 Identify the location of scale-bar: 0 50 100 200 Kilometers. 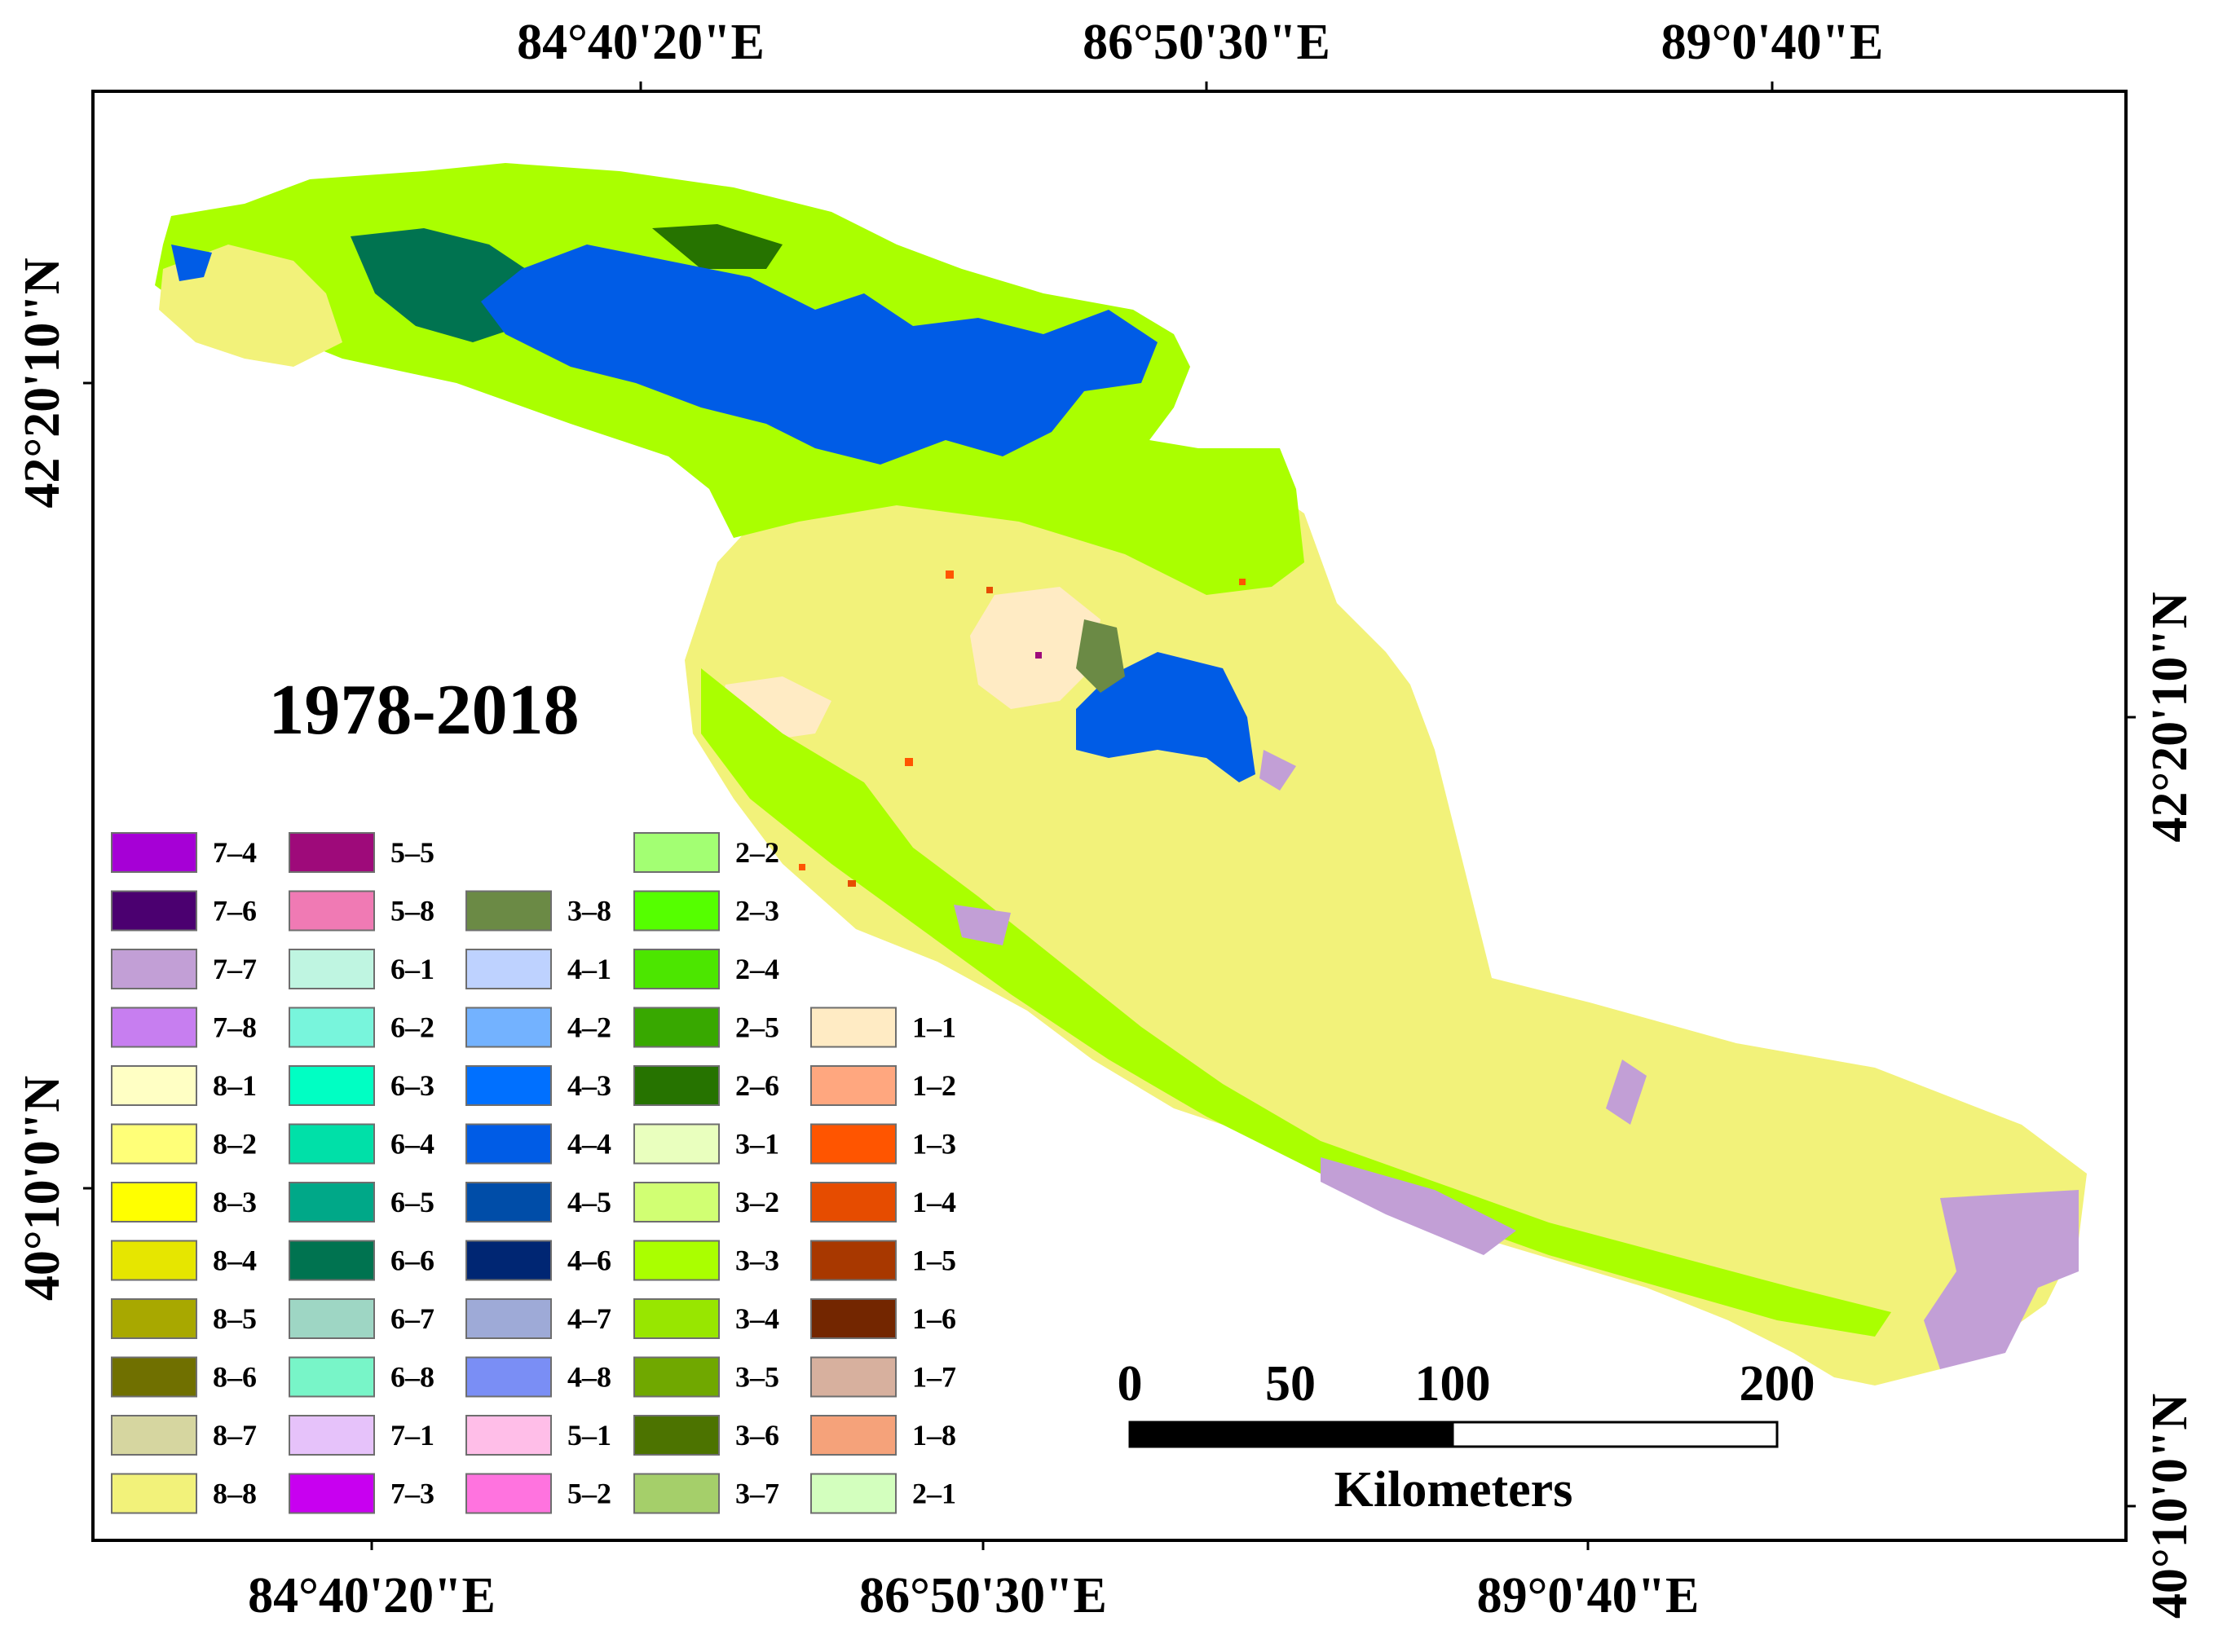
(1467, 1437).